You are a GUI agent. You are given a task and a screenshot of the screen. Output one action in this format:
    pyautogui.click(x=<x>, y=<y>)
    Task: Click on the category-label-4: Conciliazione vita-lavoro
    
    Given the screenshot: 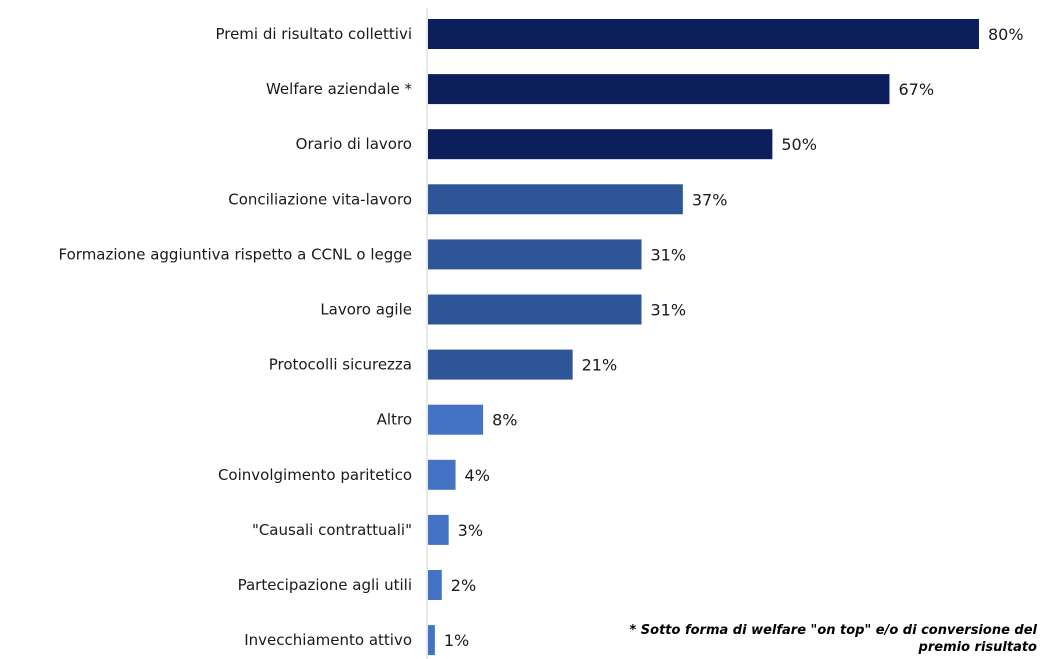 What is the action you would take?
    pyautogui.click(x=320, y=199)
    